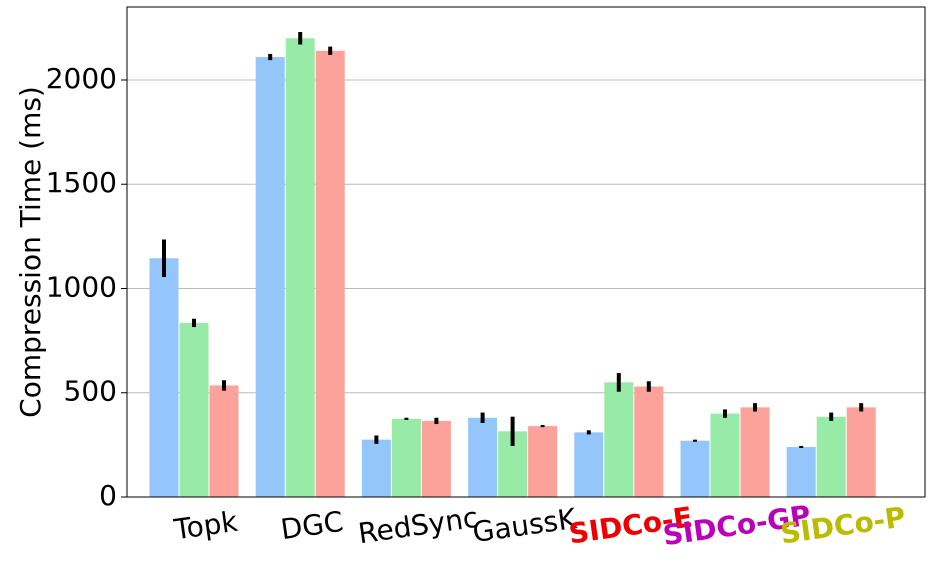 This screenshot has width=934, height=571. What do you see at coordinates (81, 286) in the screenshot?
I see `y-tick-label: 1000` at bounding box center [81, 286].